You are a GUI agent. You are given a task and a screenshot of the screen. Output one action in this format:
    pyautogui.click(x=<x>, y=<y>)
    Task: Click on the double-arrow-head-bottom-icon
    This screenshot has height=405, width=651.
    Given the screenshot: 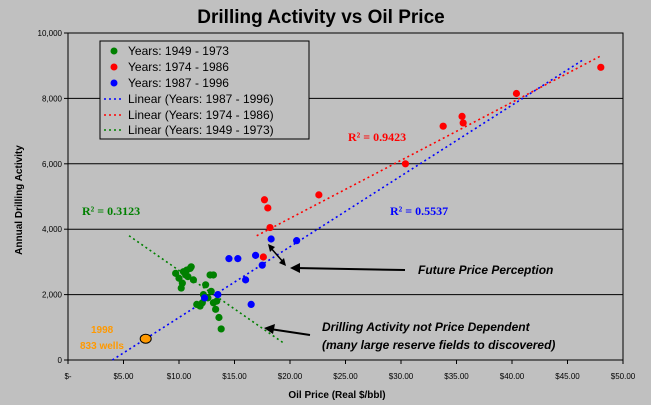 What is the action you would take?
    pyautogui.click(x=282, y=262)
    